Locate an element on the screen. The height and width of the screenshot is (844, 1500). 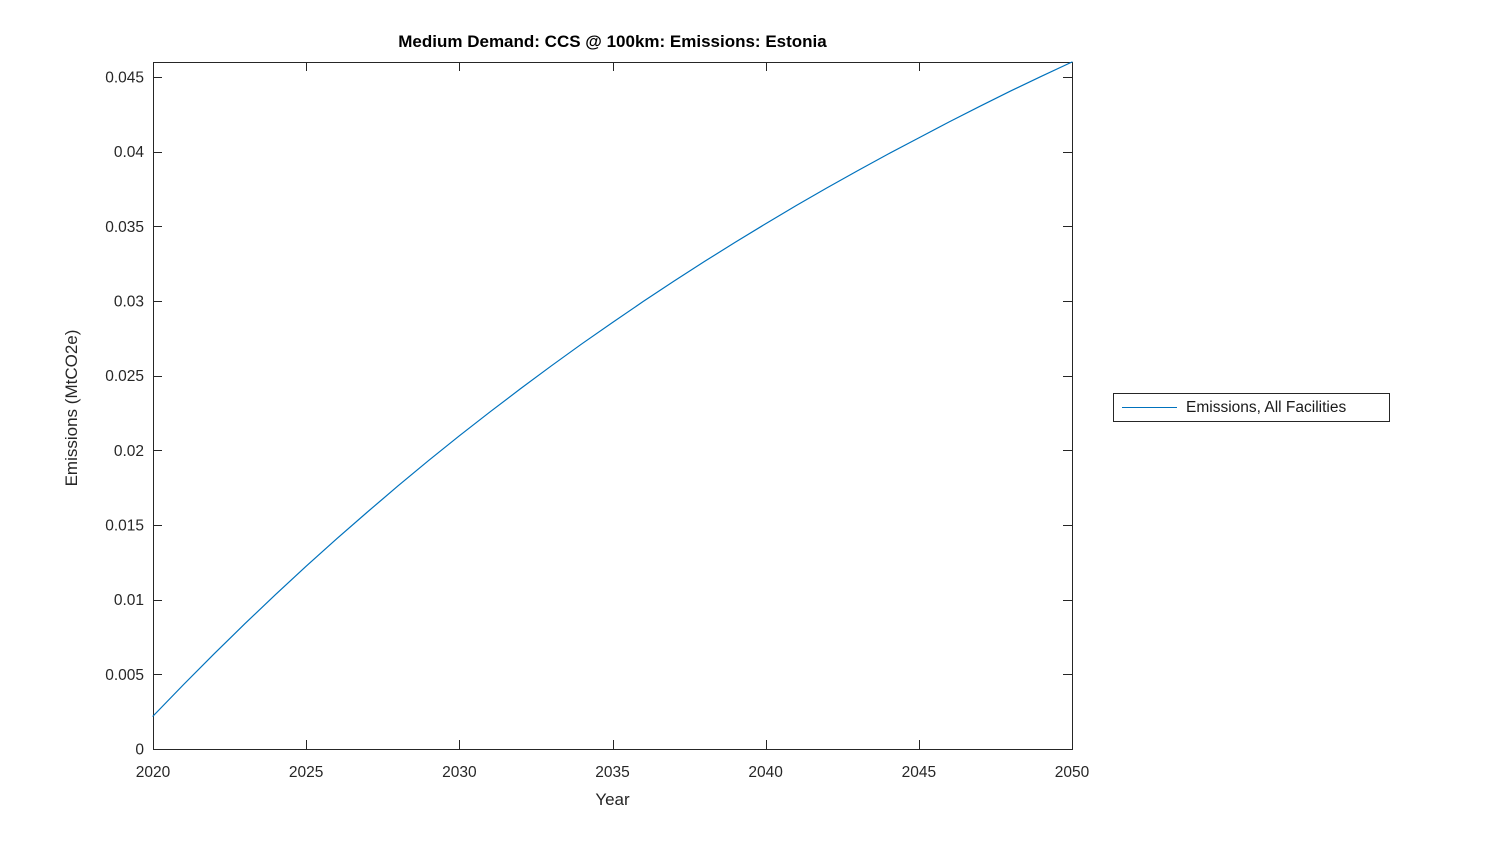
x-axis-label: Year is located at coordinates (612, 799).